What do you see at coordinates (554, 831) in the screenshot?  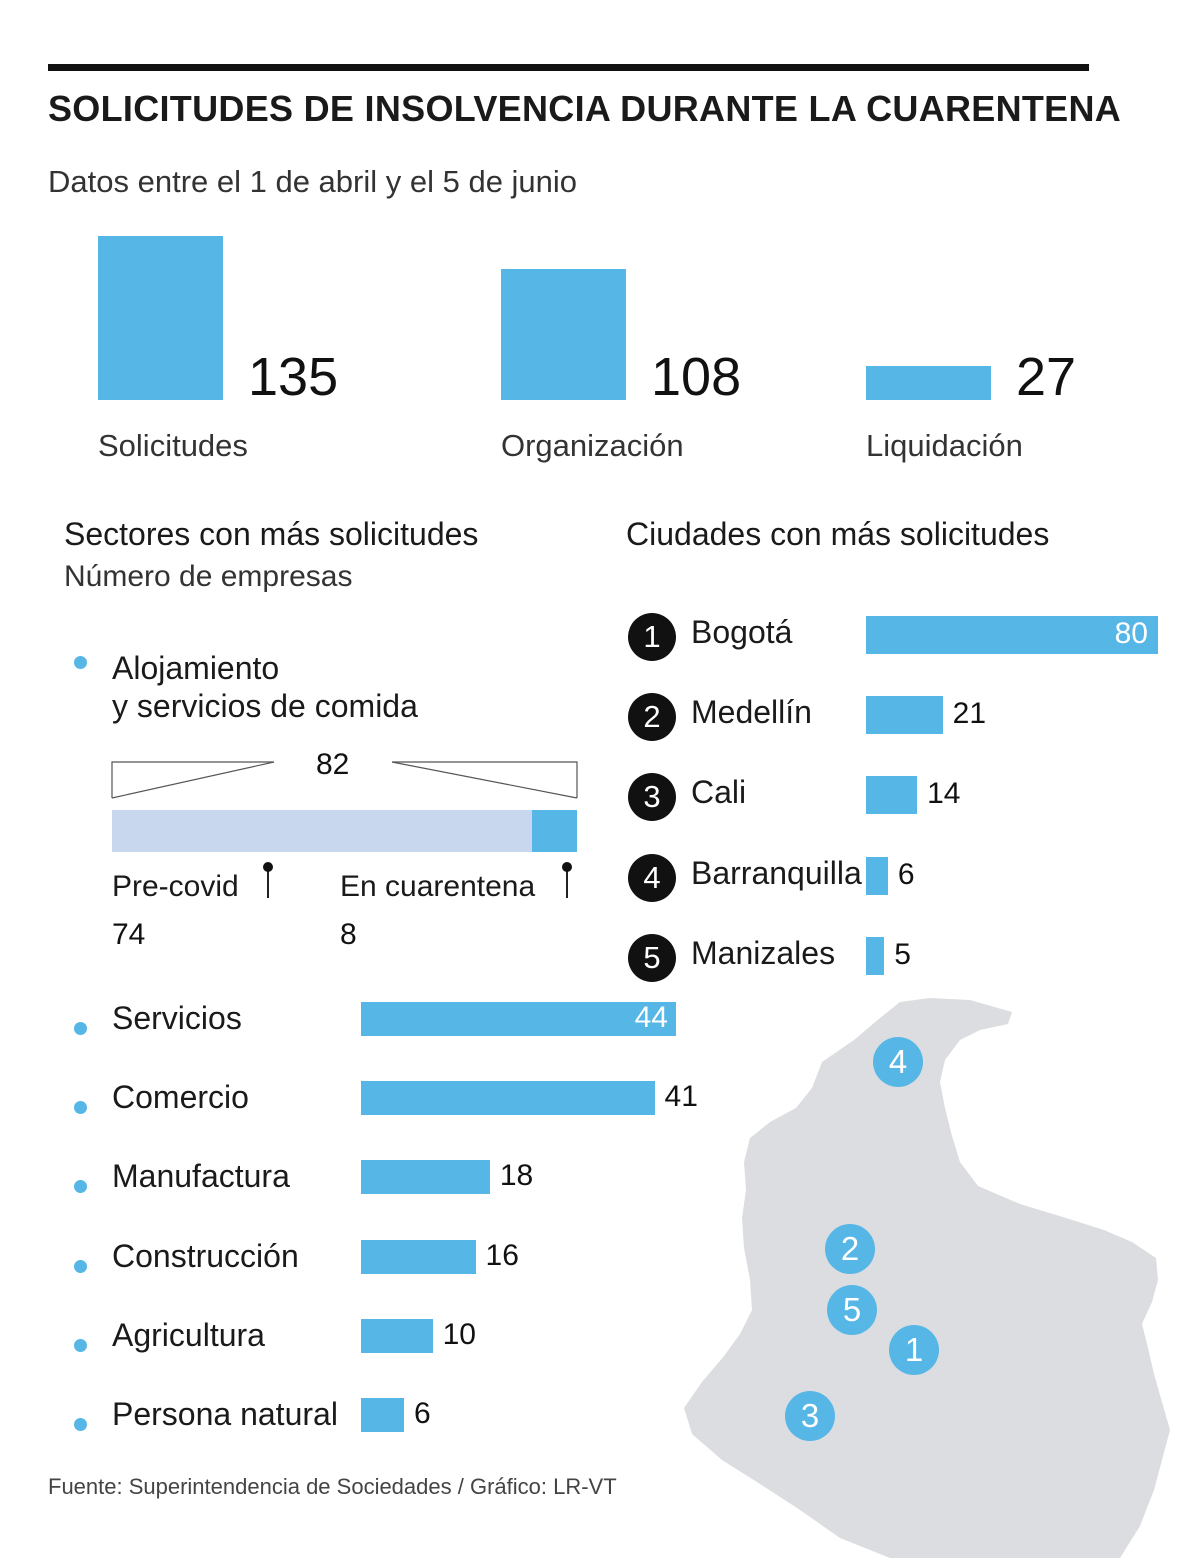 I see `stack-segment-cuarentena` at bounding box center [554, 831].